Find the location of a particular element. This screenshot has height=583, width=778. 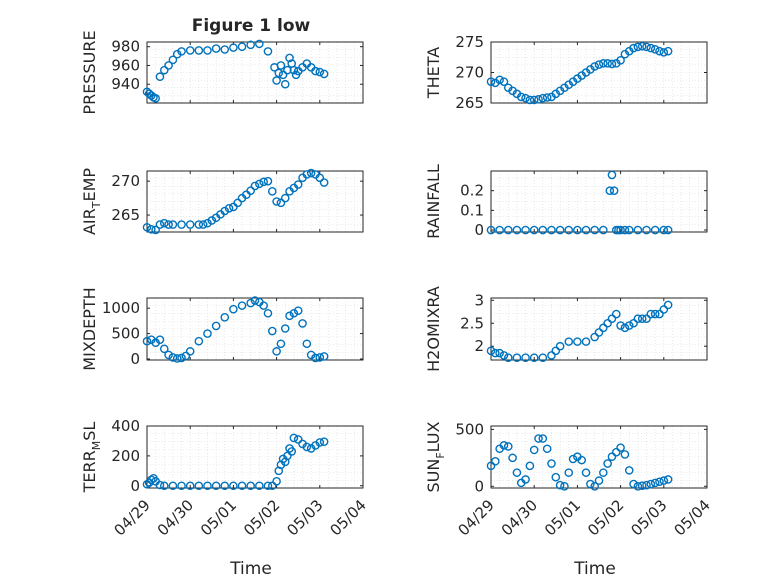

y-axis-label: RAINFALL is located at coordinates (433, 201).